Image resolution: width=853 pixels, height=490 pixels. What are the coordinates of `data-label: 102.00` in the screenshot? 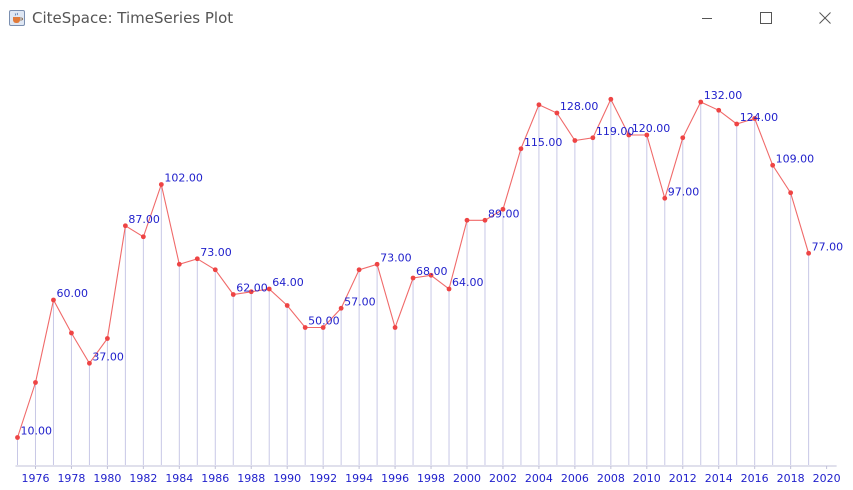 It's located at (183, 178).